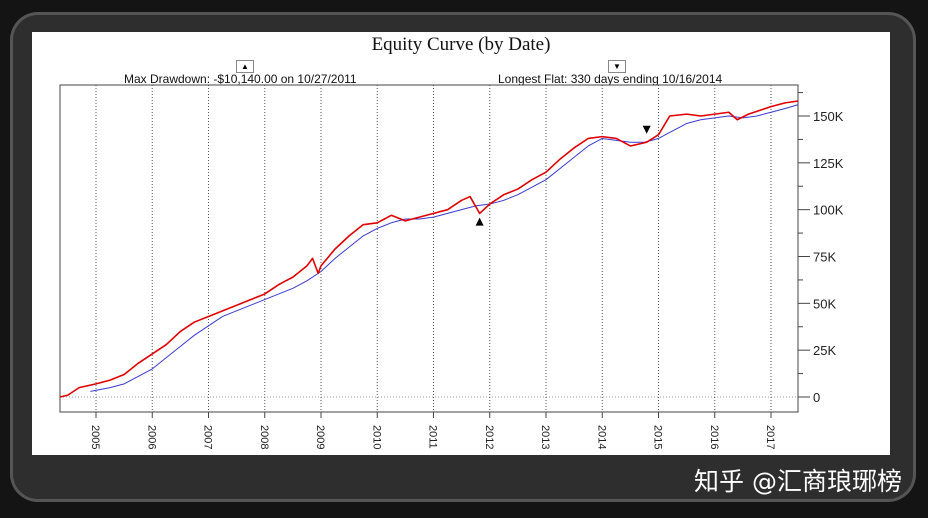 This screenshot has width=928, height=518. What do you see at coordinates (824, 303) in the screenshot?
I see `y-tick-label: 50K` at bounding box center [824, 303].